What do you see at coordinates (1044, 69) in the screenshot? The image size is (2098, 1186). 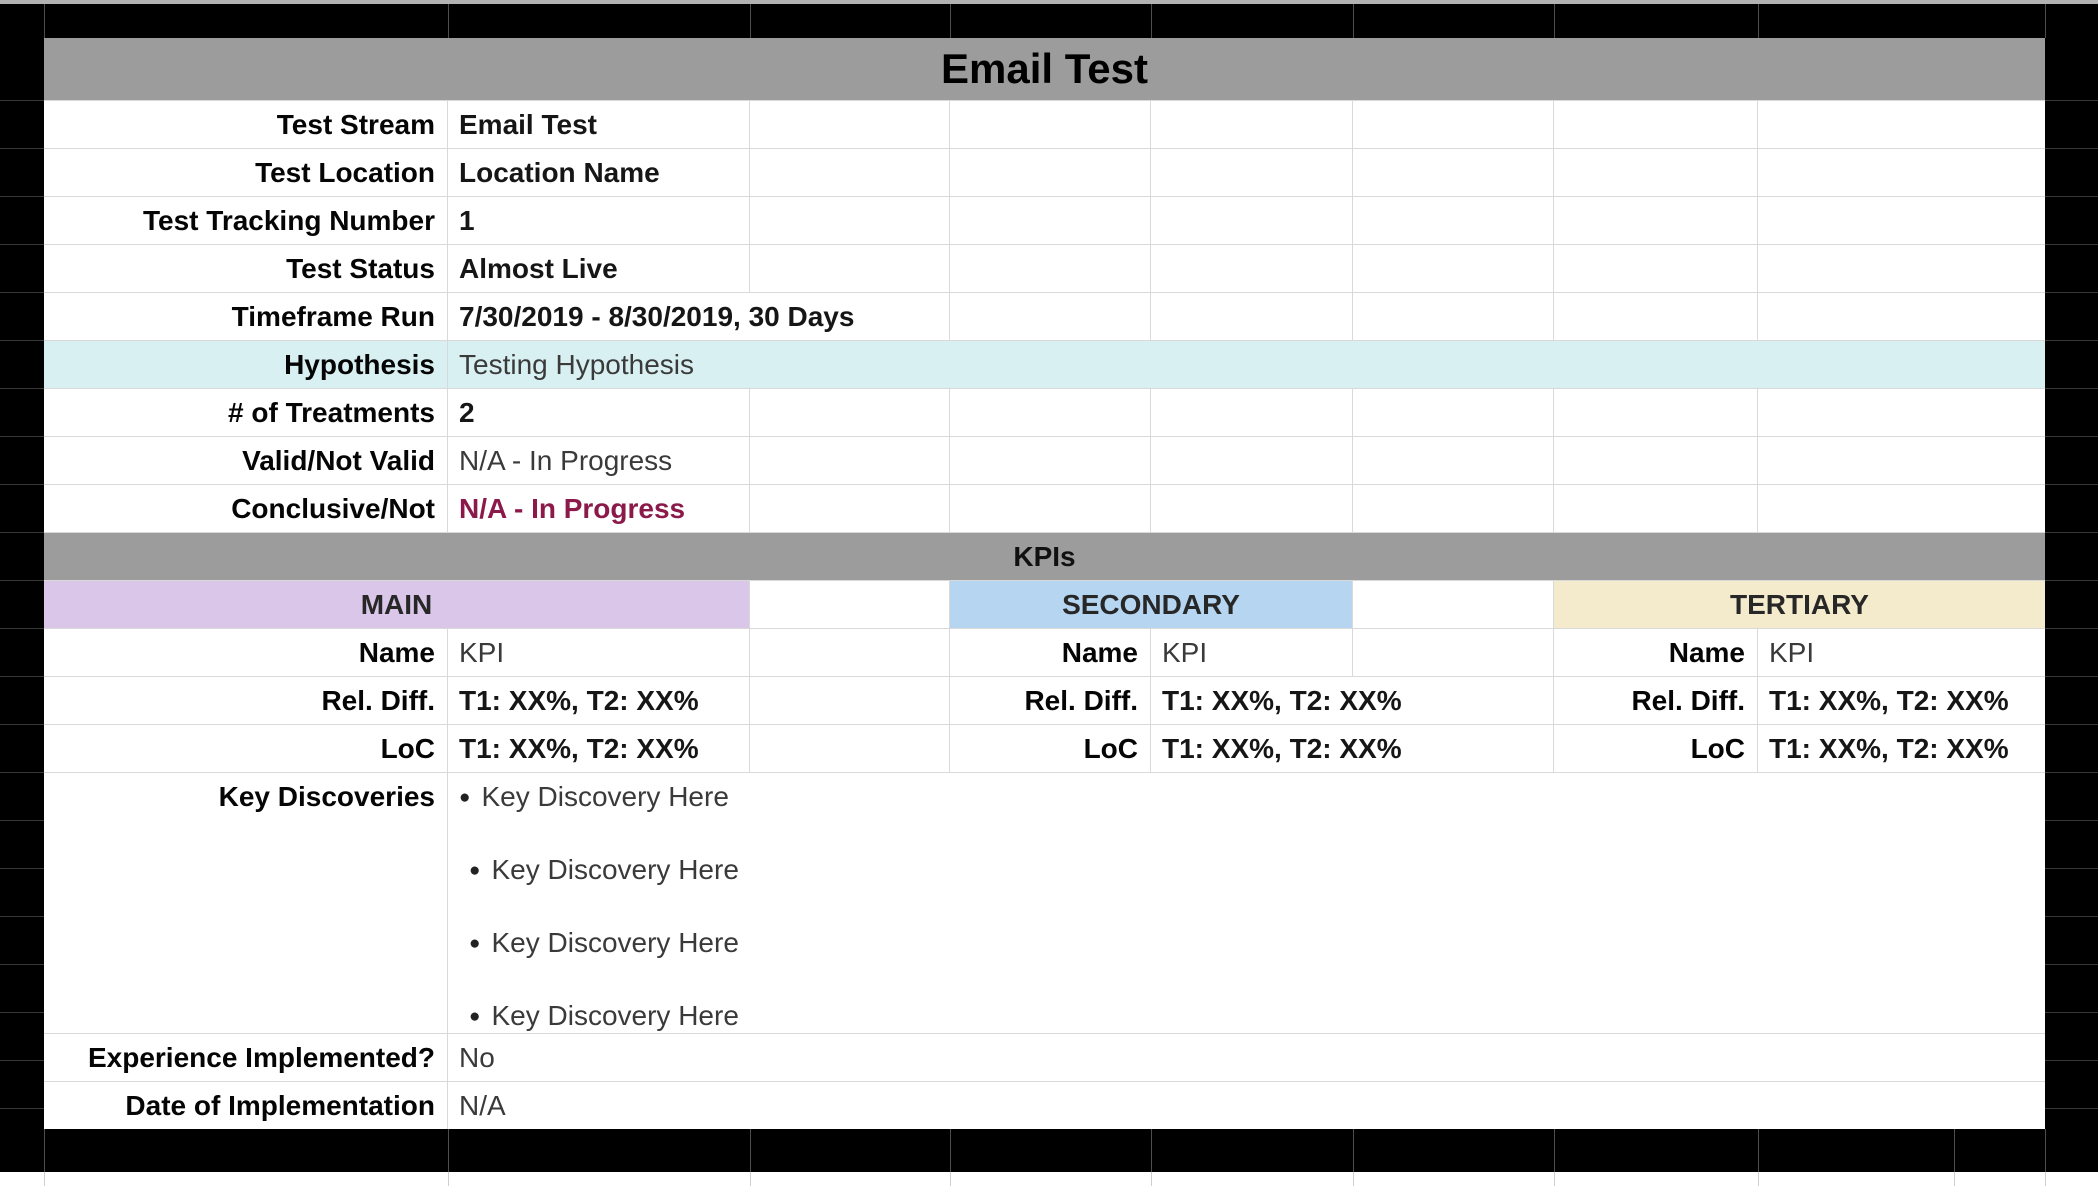 I see `sheet-title-cell: Email Test` at bounding box center [1044, 69].